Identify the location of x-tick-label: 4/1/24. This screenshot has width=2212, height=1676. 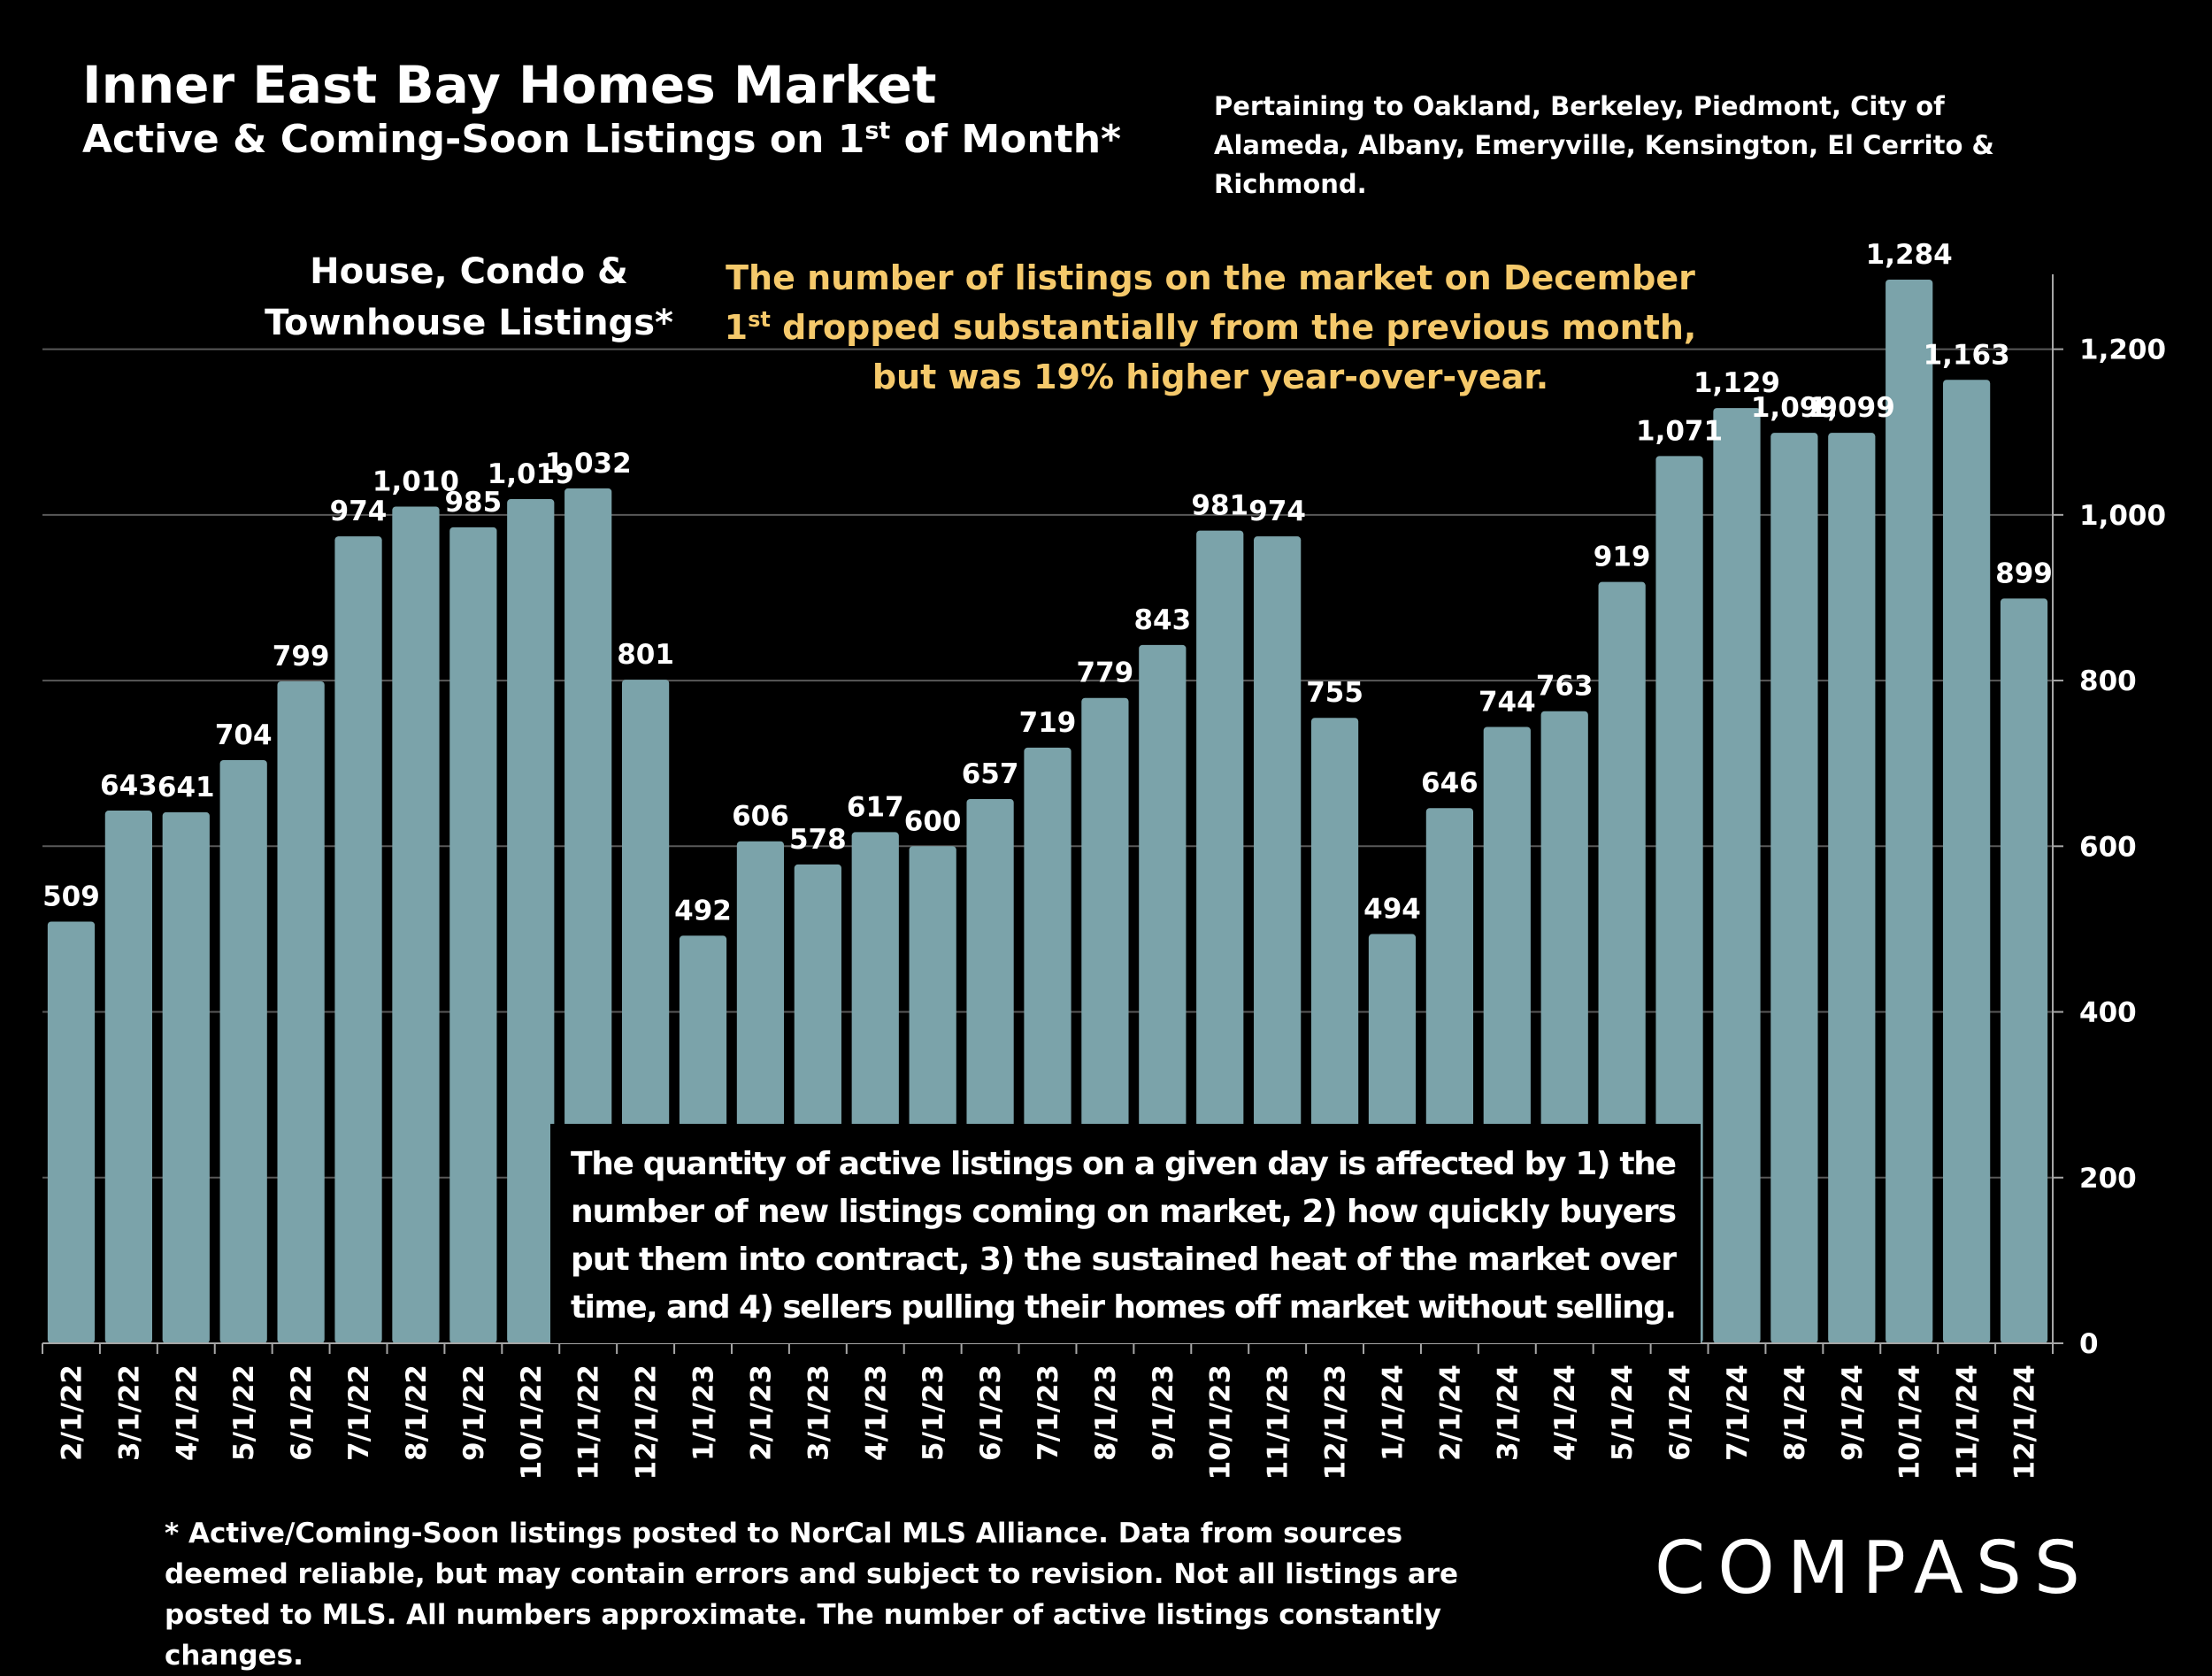
(1565, 1413).